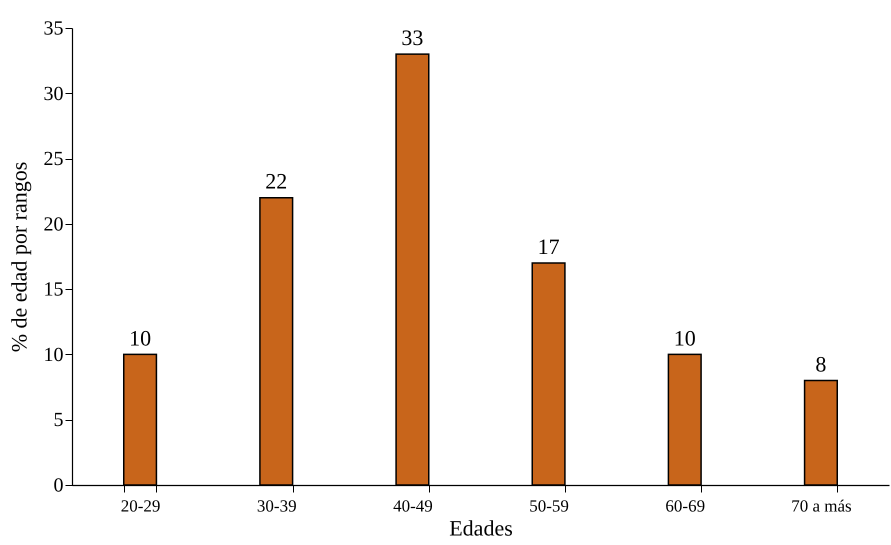 The image size is (891, 545). I want to click on data-label: 8, so click(820, 364).